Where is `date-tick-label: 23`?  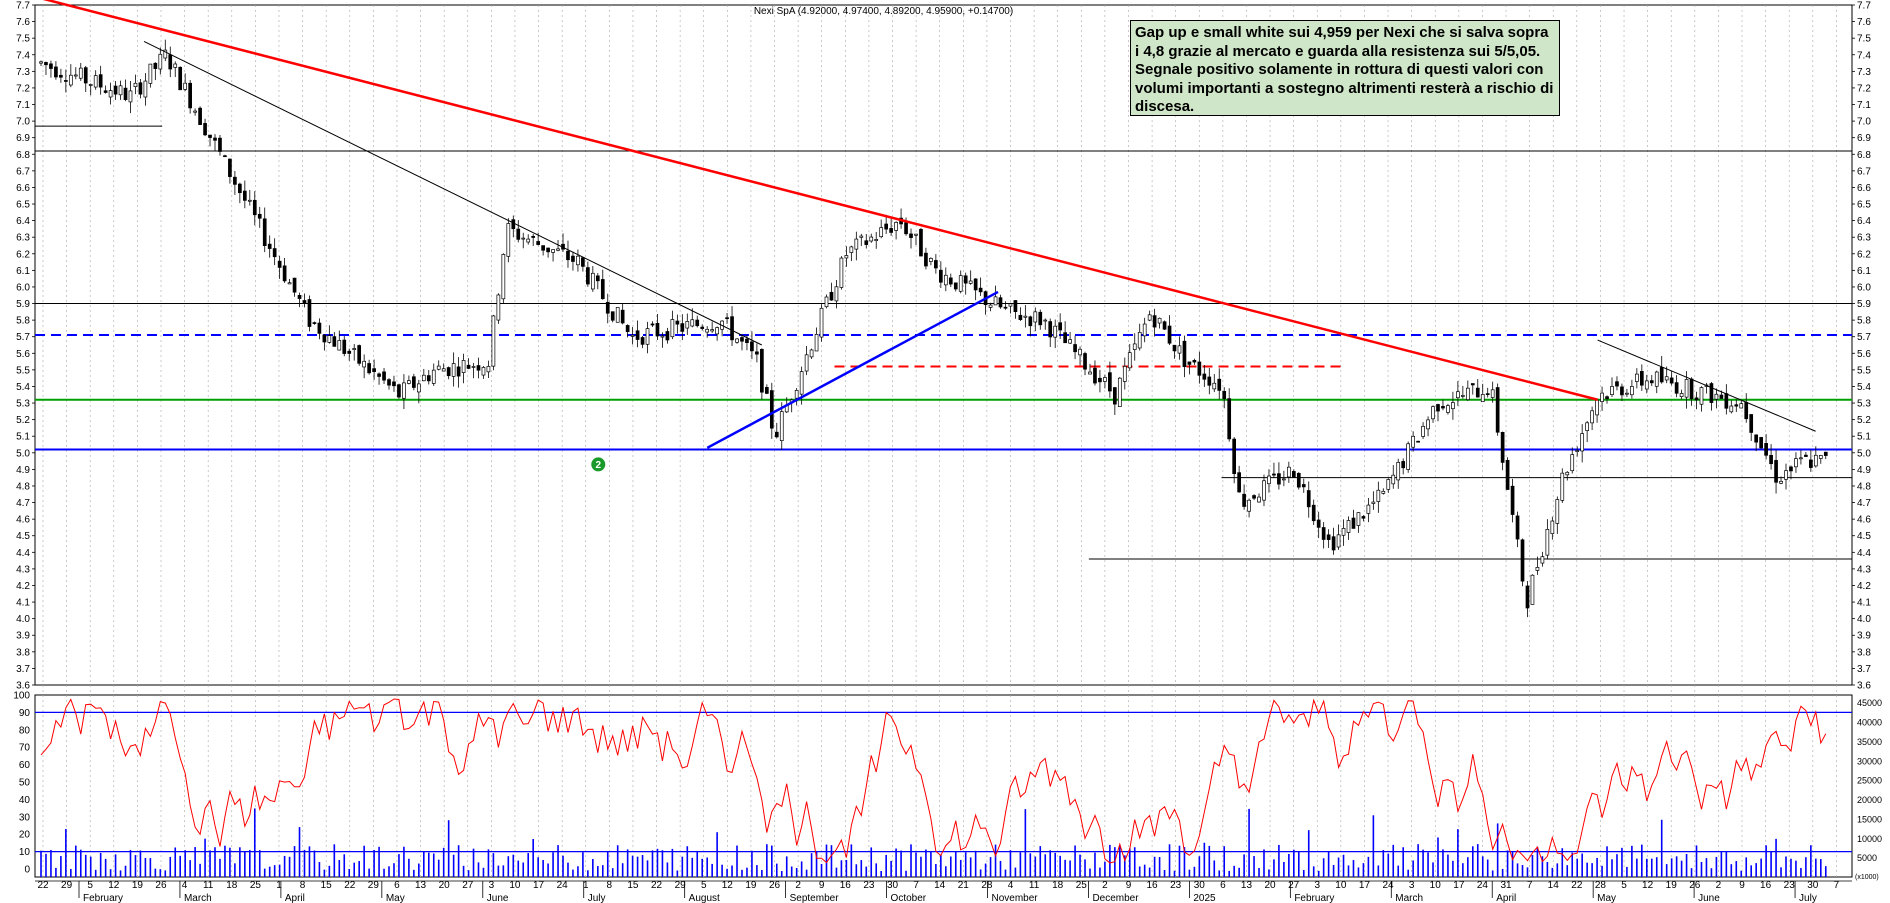 date-tick-label: 23 is located at coordinates (1790, 885).